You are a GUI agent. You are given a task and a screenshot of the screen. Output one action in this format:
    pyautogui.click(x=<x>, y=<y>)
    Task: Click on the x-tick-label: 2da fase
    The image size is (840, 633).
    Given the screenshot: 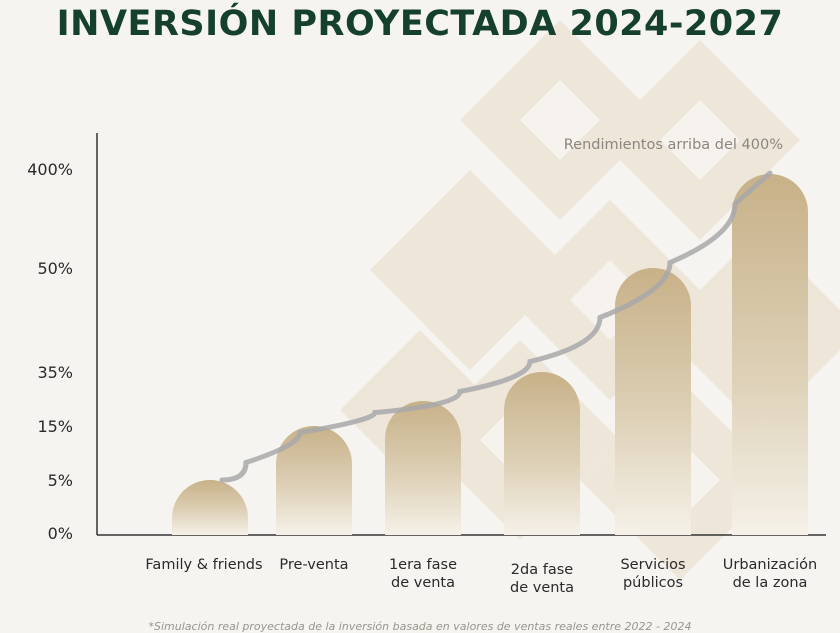 What is the action you would take?
    pyautogui.click(x=542, y=570)
    